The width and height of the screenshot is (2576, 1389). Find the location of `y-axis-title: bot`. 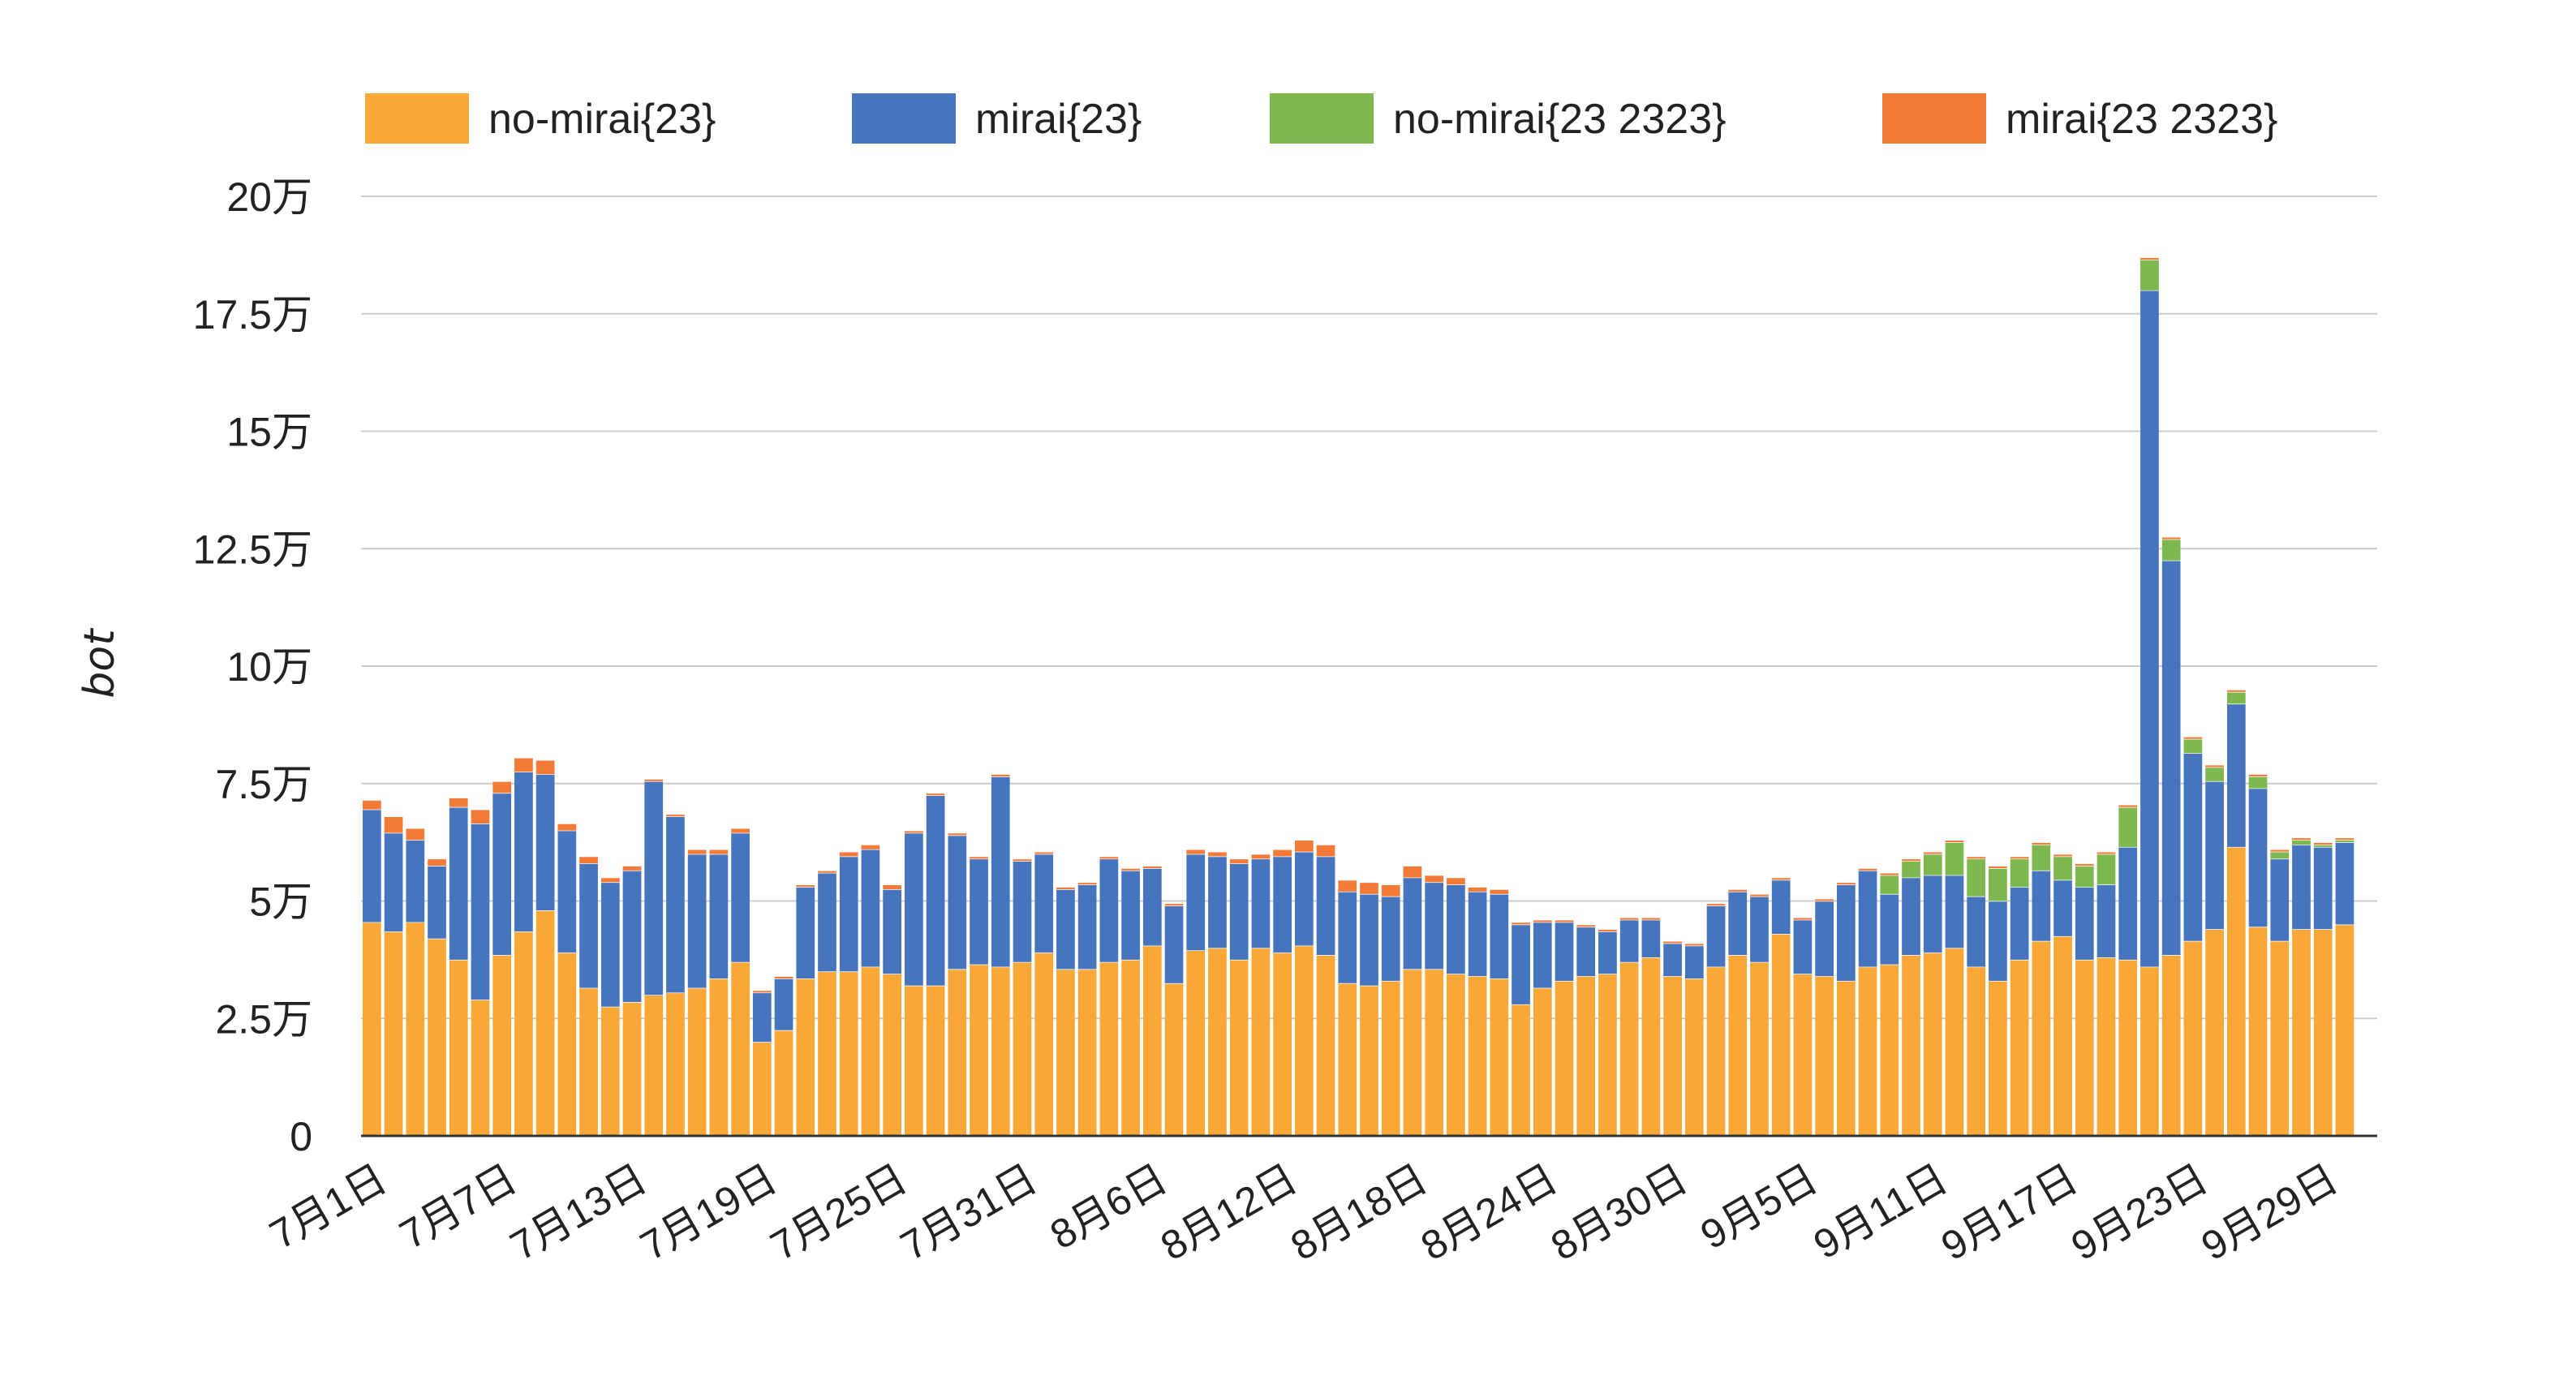

y-axis-title: bot is located at coordinates (99, 664).